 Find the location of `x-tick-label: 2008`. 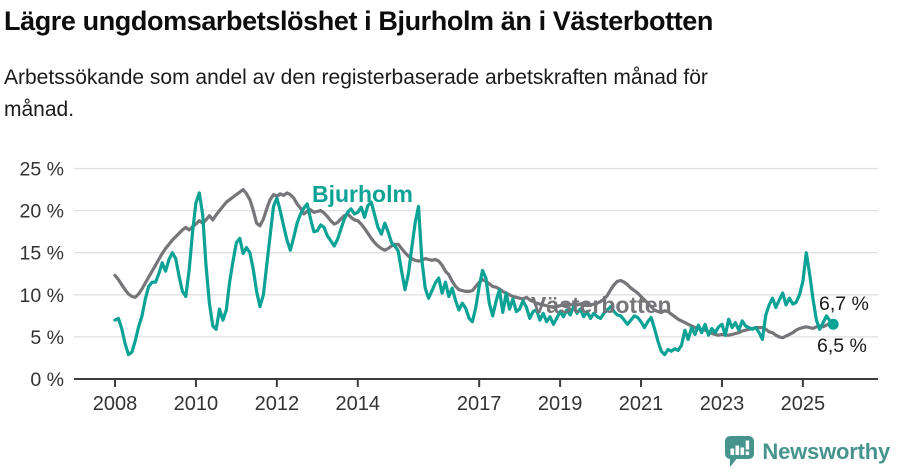

x-tick-label: 2008 is located at coordinates (115, 404).